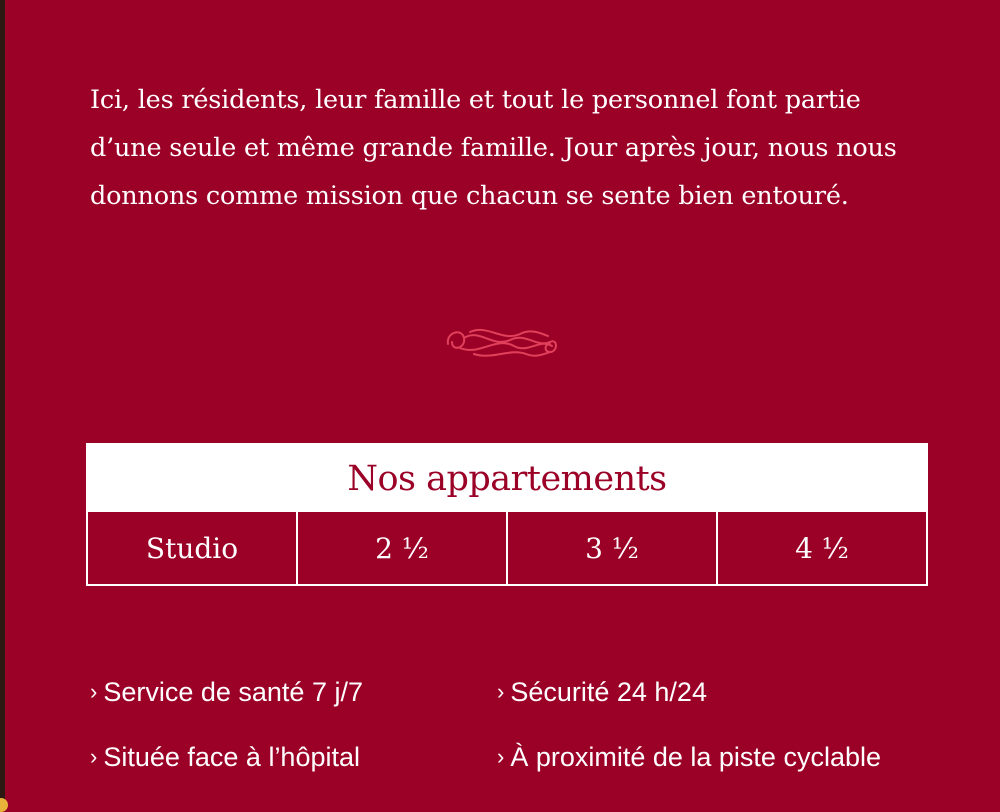  What do you see at coordinates (611, 548) in the screenshot?
I see `apartment-type-3-5: 3 ½` at bounding box center [611, 548].